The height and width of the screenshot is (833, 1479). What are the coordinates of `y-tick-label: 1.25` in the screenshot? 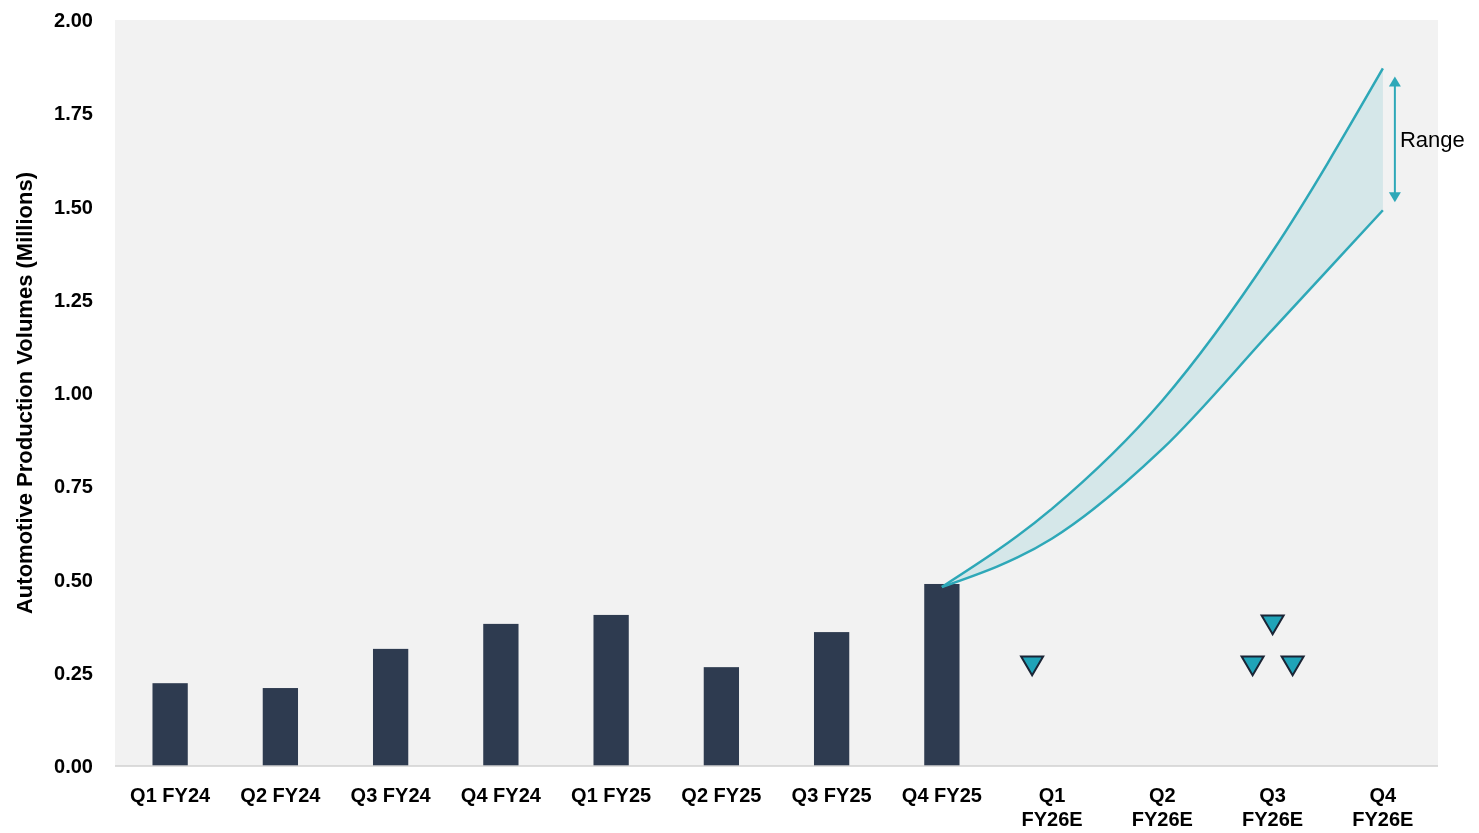 It's located at (73, 299).